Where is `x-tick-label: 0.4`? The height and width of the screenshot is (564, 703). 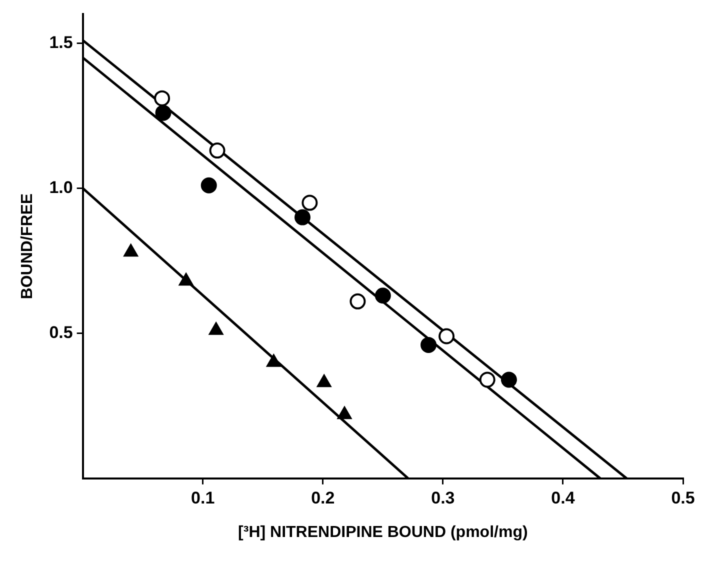 x-tick-label: 0.4 is located at coordinates (563, 498).